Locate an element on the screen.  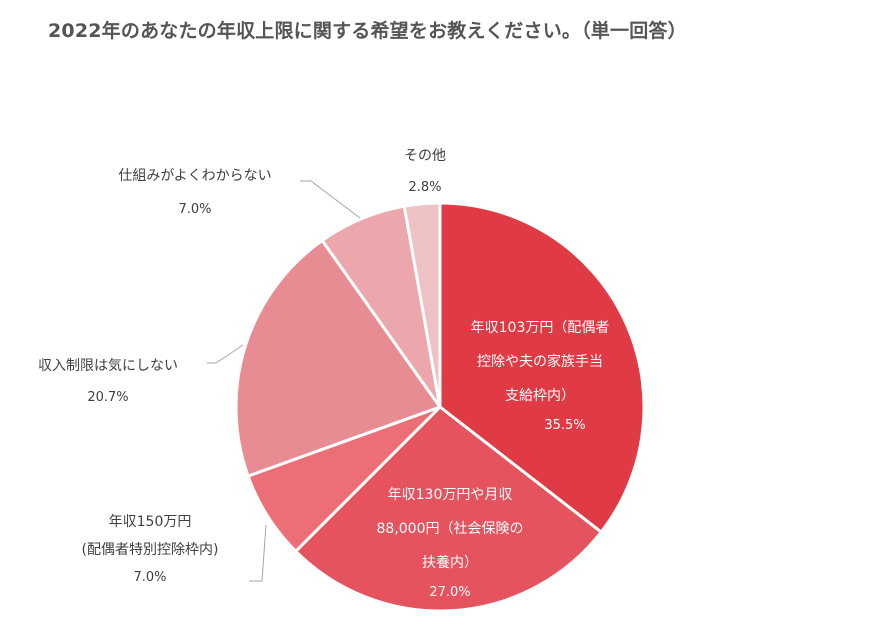
label-other: その他 2.8% is located at coordinates (425, 172).